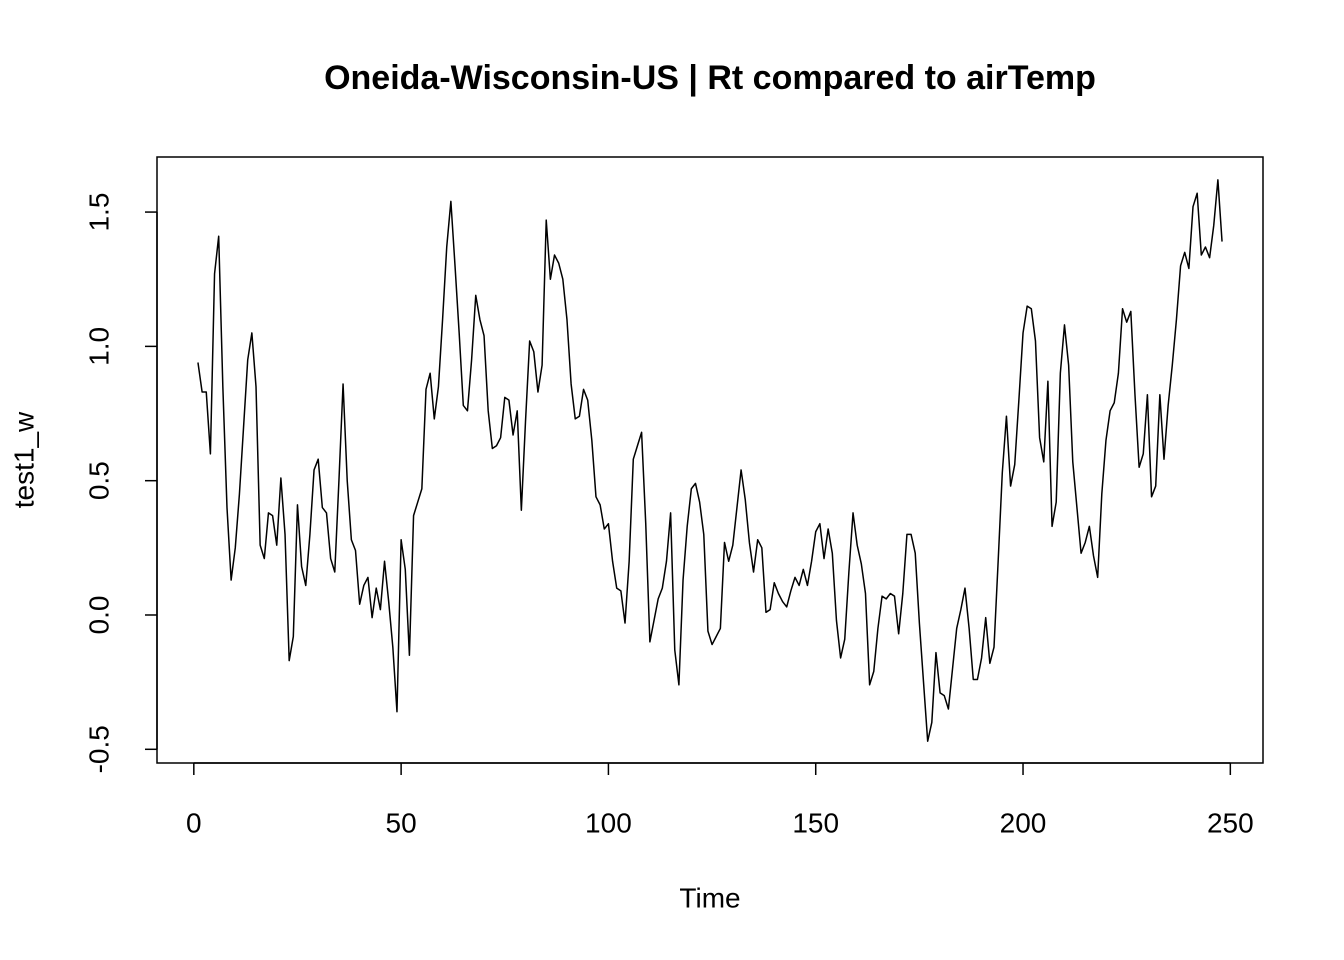  I want to click on y-tick-label: -0.5, so click(98, 749).